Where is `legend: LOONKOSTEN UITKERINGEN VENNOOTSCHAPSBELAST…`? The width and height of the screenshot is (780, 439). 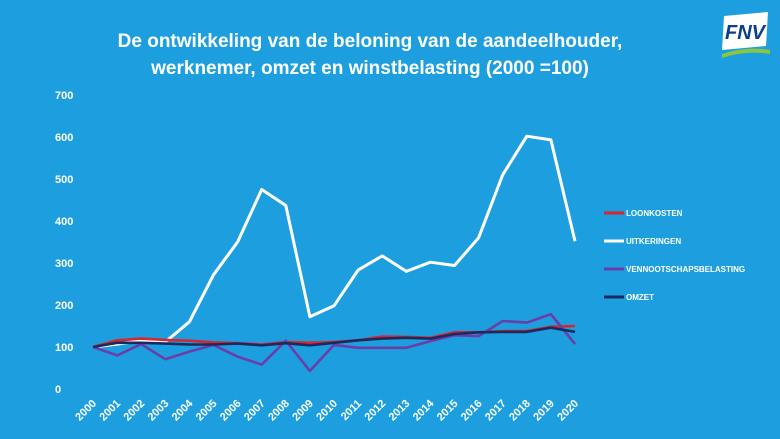 legend: LOONKOSTEN UITKERINGEN VENNOOTSCHAPSBELAST… is located at coordinates (674, 255).